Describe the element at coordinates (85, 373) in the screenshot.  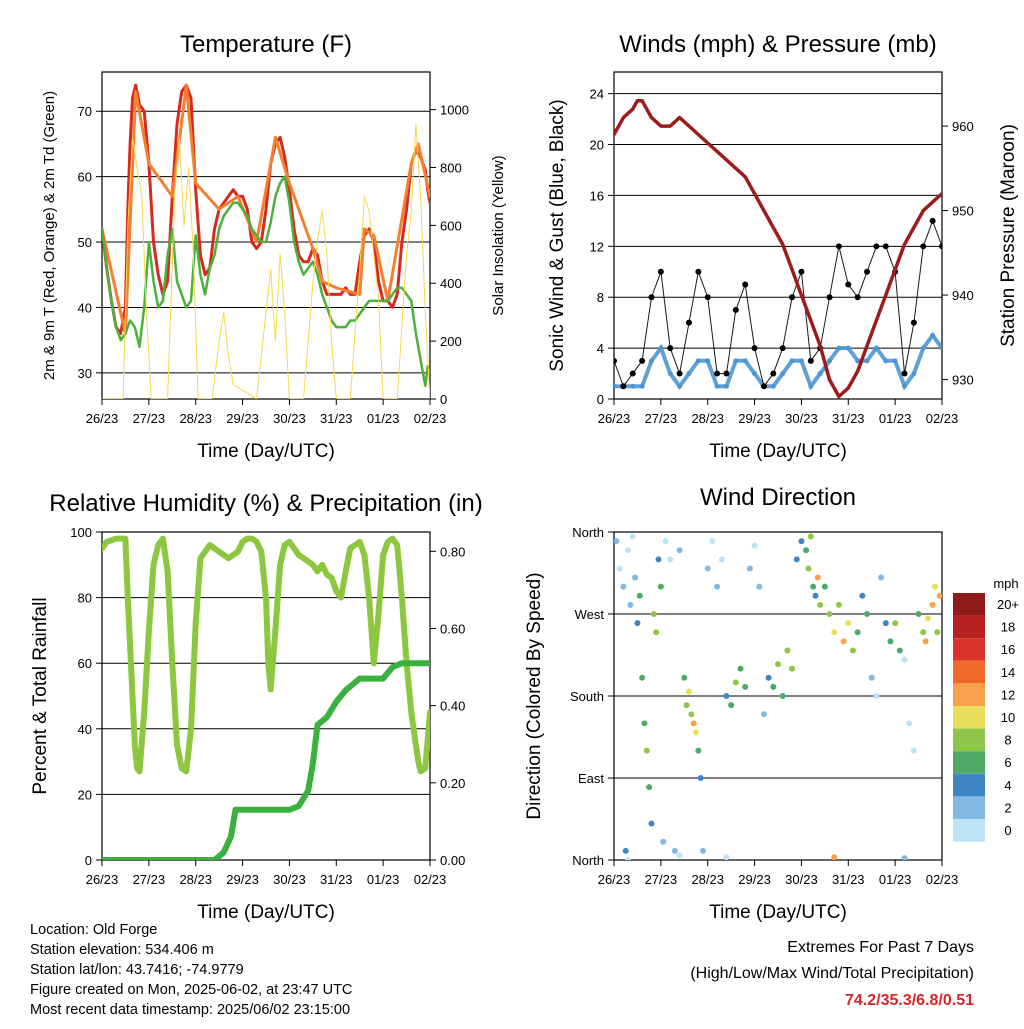
I see `y-tick-label: 30` at that location.